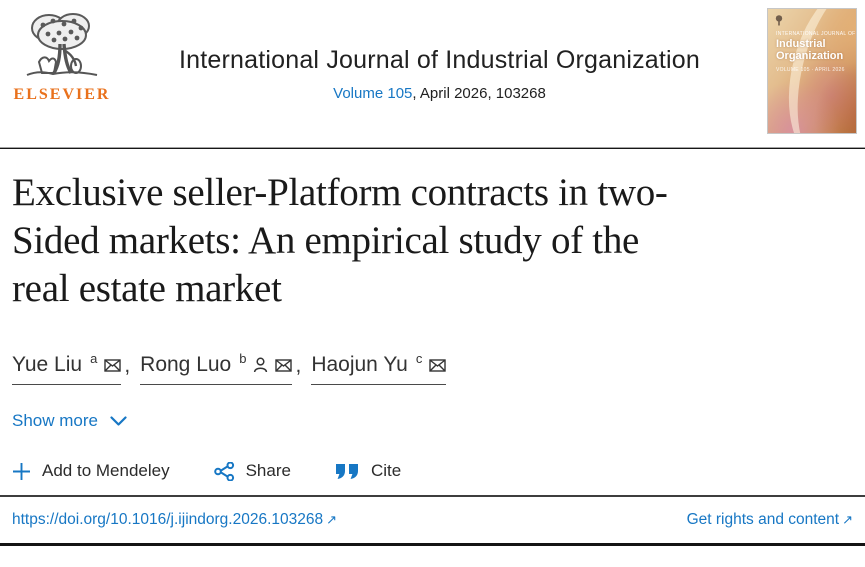  I want to click on author-name: Rong Luo, so click(186, 364).